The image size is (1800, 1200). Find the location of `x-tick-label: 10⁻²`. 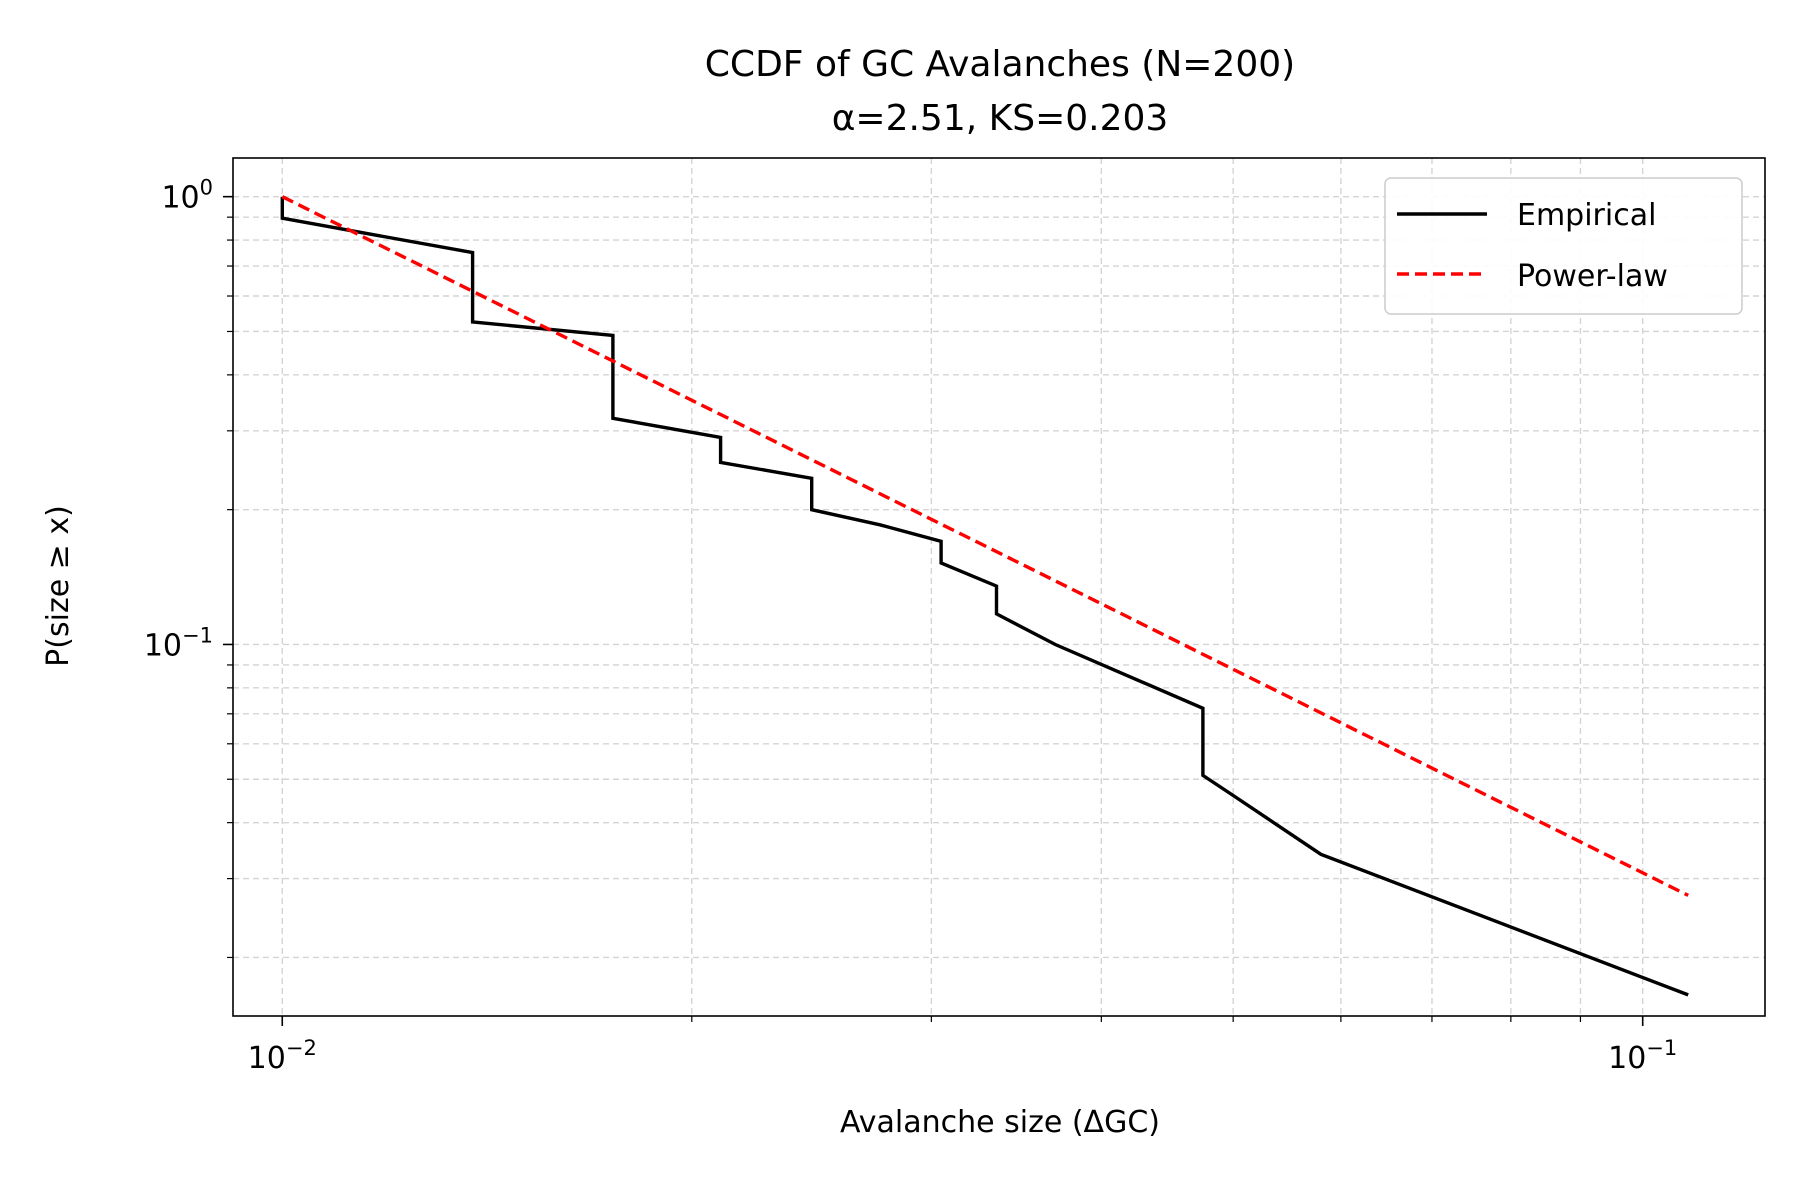

x-tick-label: 10⁻² is located at coordinates (282, 1056).